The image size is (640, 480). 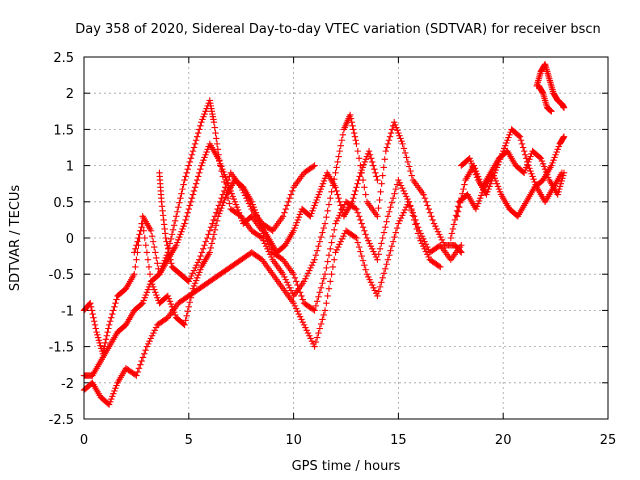 I want to click on x-tick-label: 0, so click(x=84, y=440).